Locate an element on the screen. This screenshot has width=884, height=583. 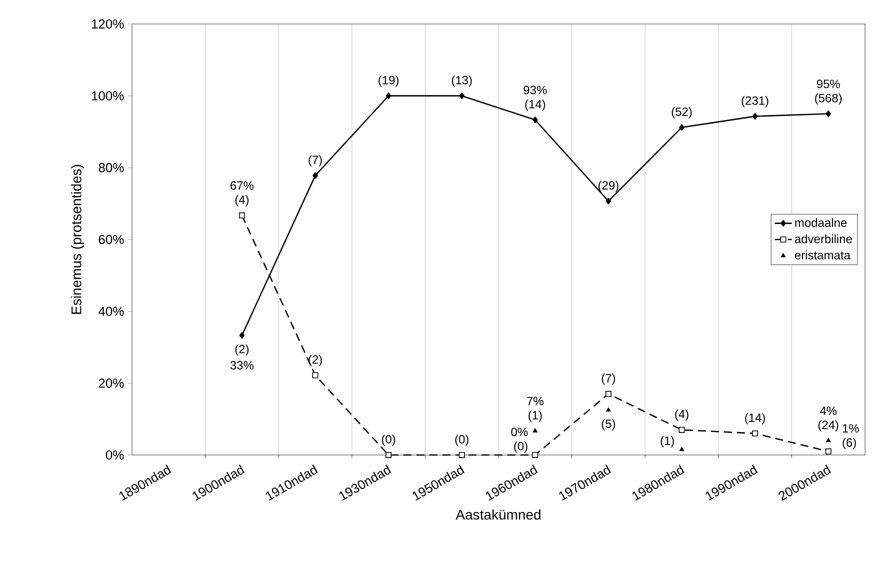
y-tick-label: 120% is located at coordinates (108, 24).